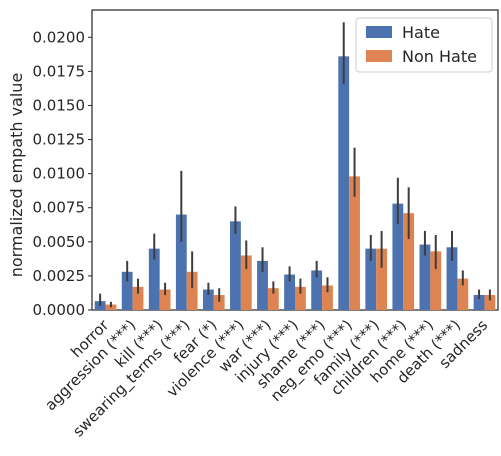 This screenshot has height=456, width=501. What do you see at coordinates (421, 32) in the screenshot?
I see `legend-label: Hate` at bounding box center [421, 32].